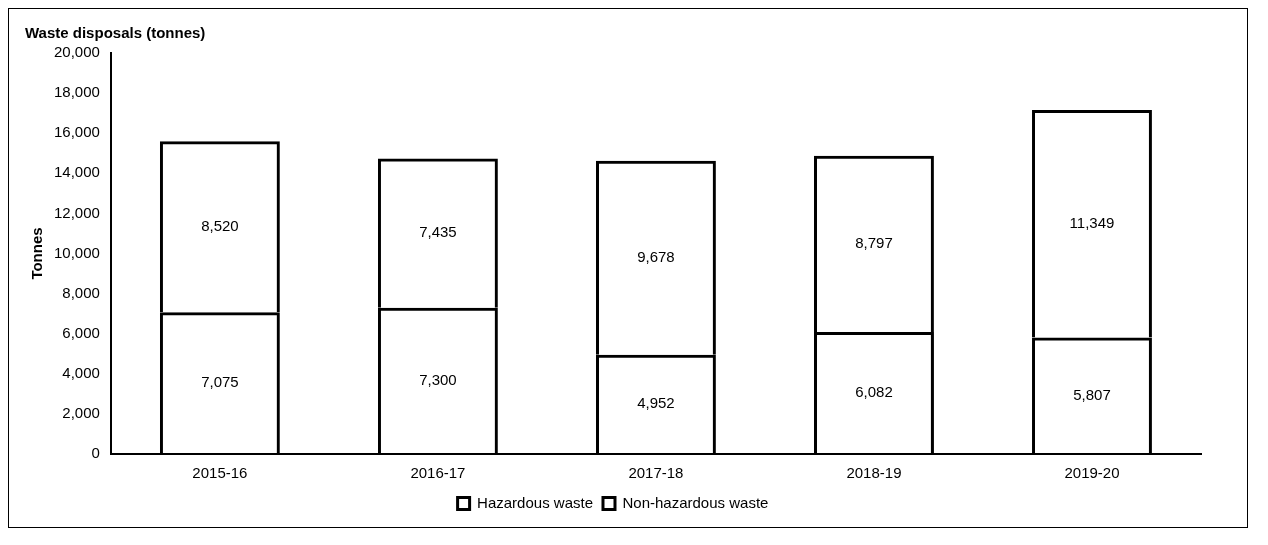 Image resolution: width=1268 pixels, height=545 pixels. What do you see at coordinates (535, 502) in the screenshot?
I see `legend-label: Hazardous waste` at bounding box center [535, 502].